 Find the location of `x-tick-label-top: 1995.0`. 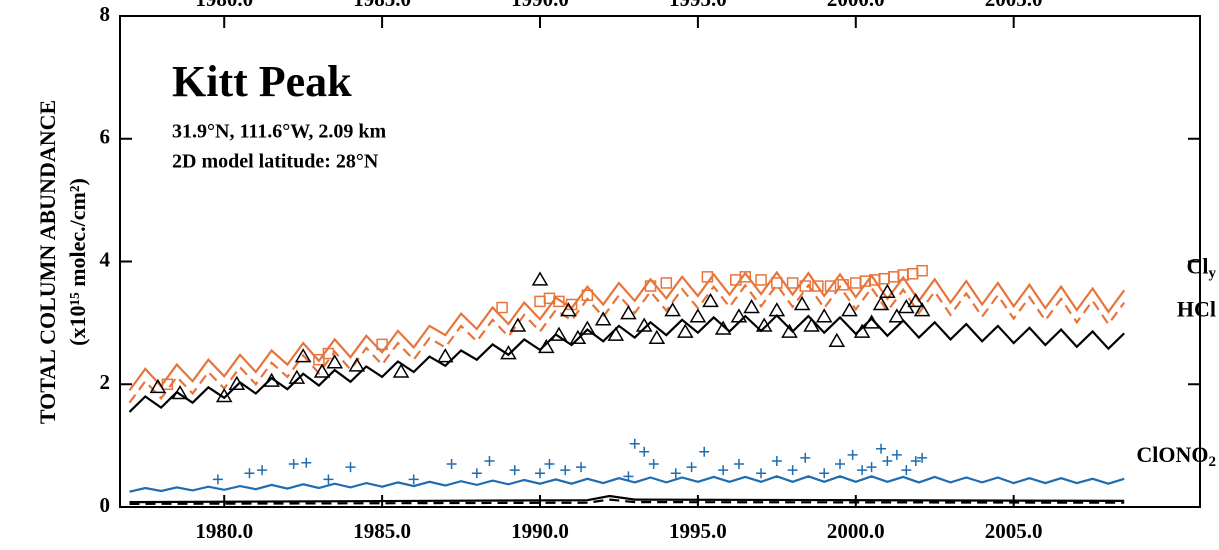

x-tick-label-top: 1995.0 is located at coordinates (698, 5).